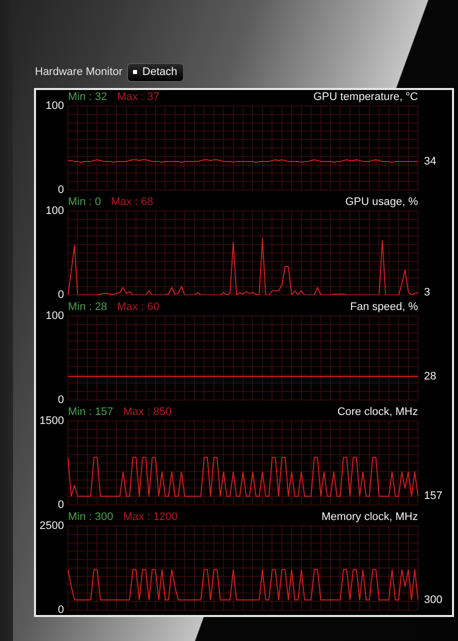  I want to click on text: Min : 300, so click(91, 517).